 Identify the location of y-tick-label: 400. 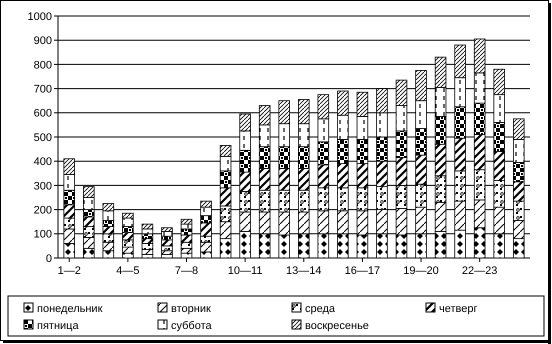
(43, 162).